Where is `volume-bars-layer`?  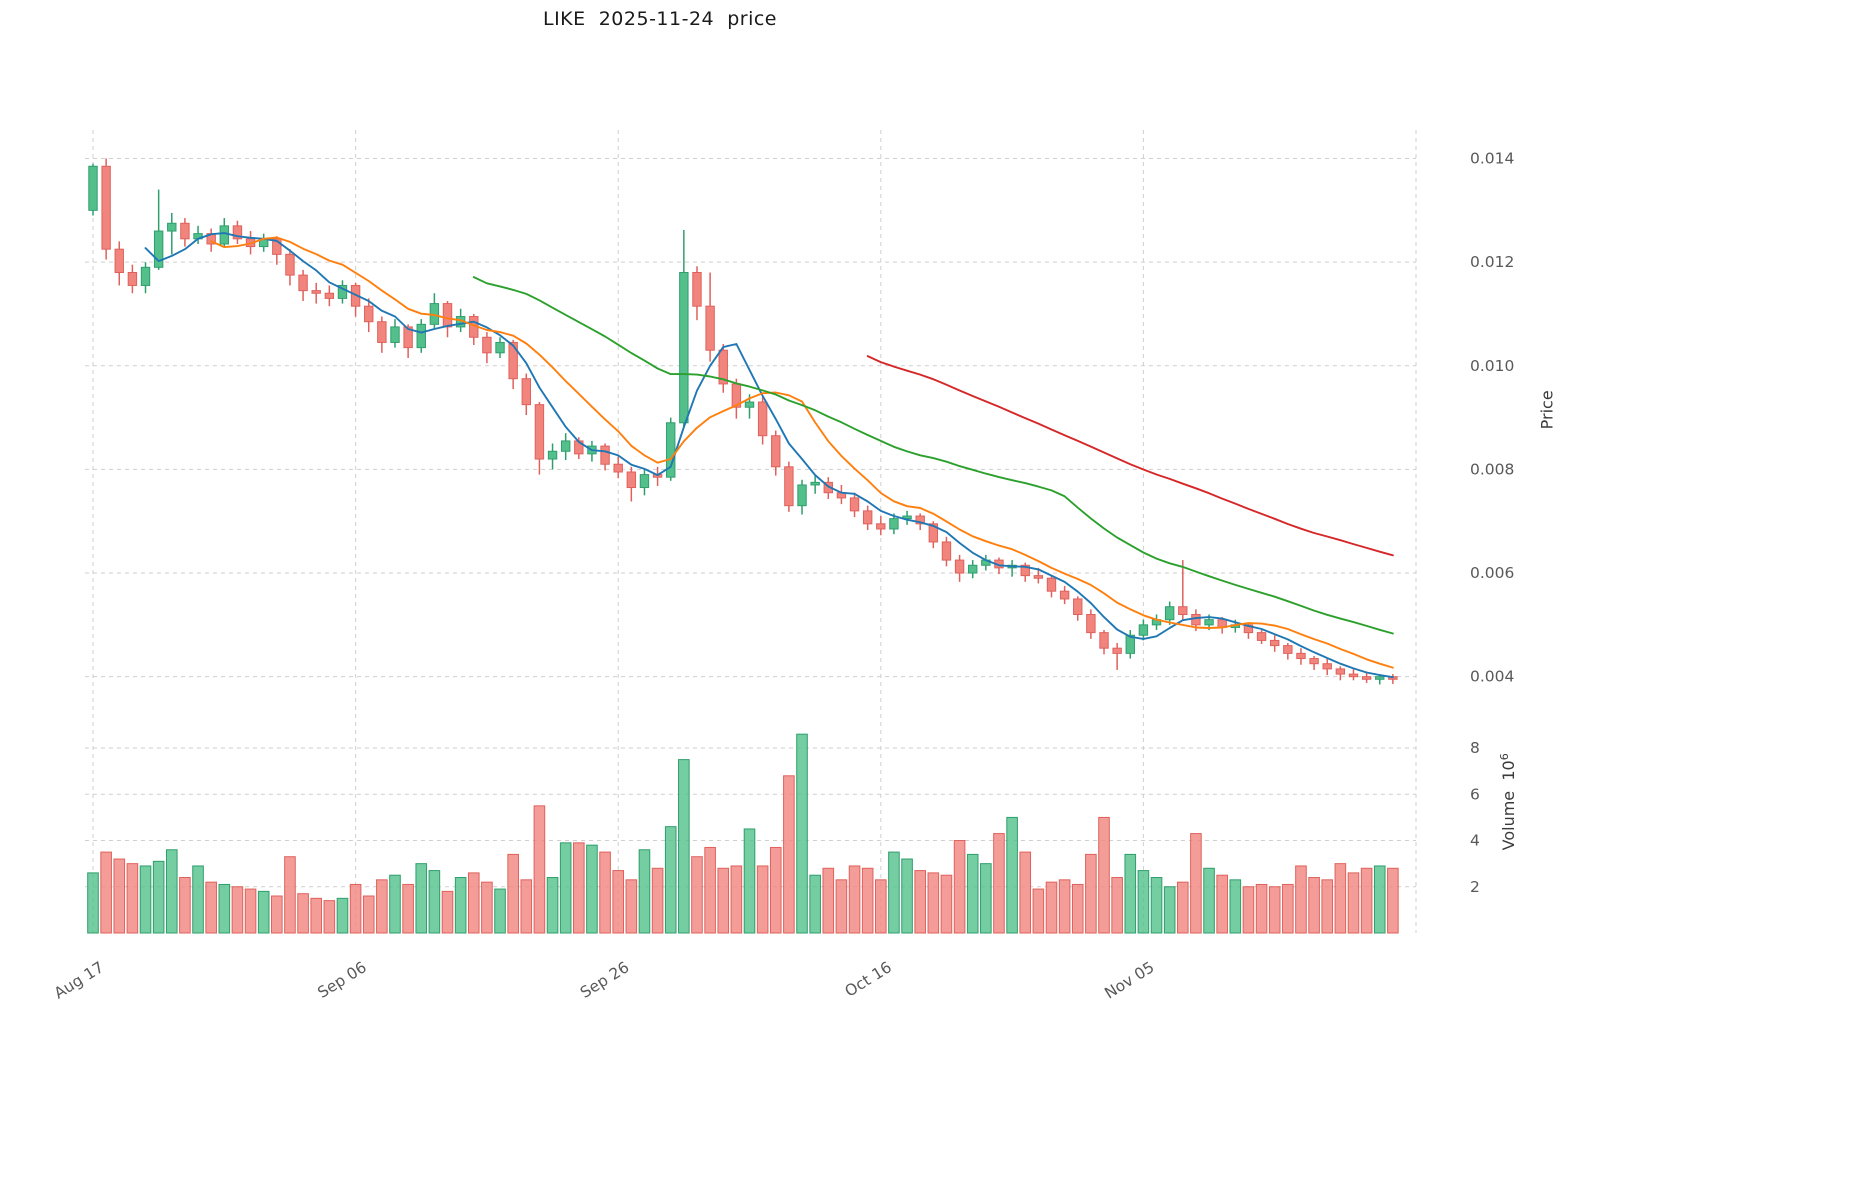
volume-bars-layer is located at coordinates (743, 833).